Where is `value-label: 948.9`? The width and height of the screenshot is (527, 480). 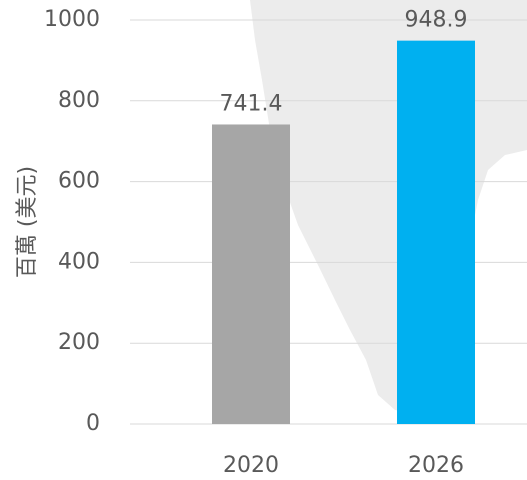
value-label: 948.9 is located at coordinates (436, 20).